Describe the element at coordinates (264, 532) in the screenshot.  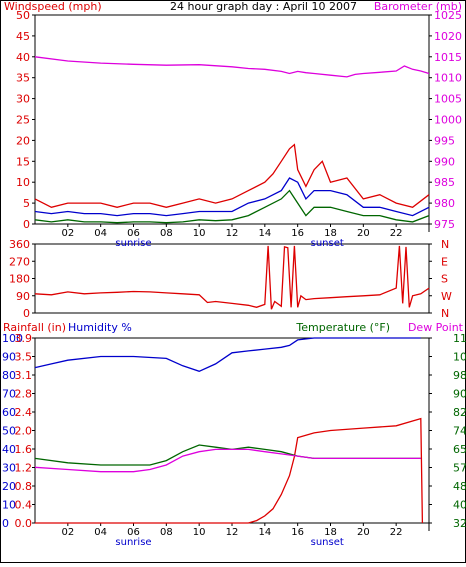
I see `climate-x-tick-label: 14` at that location.